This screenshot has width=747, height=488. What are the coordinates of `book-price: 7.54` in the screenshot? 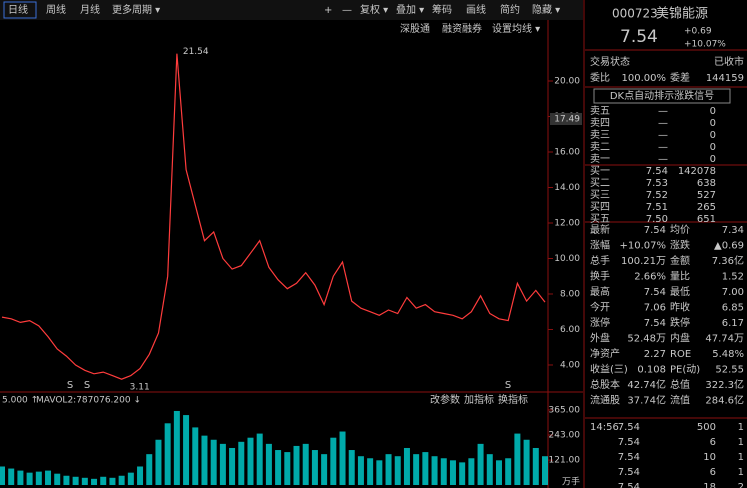 It's located at (657, 171).